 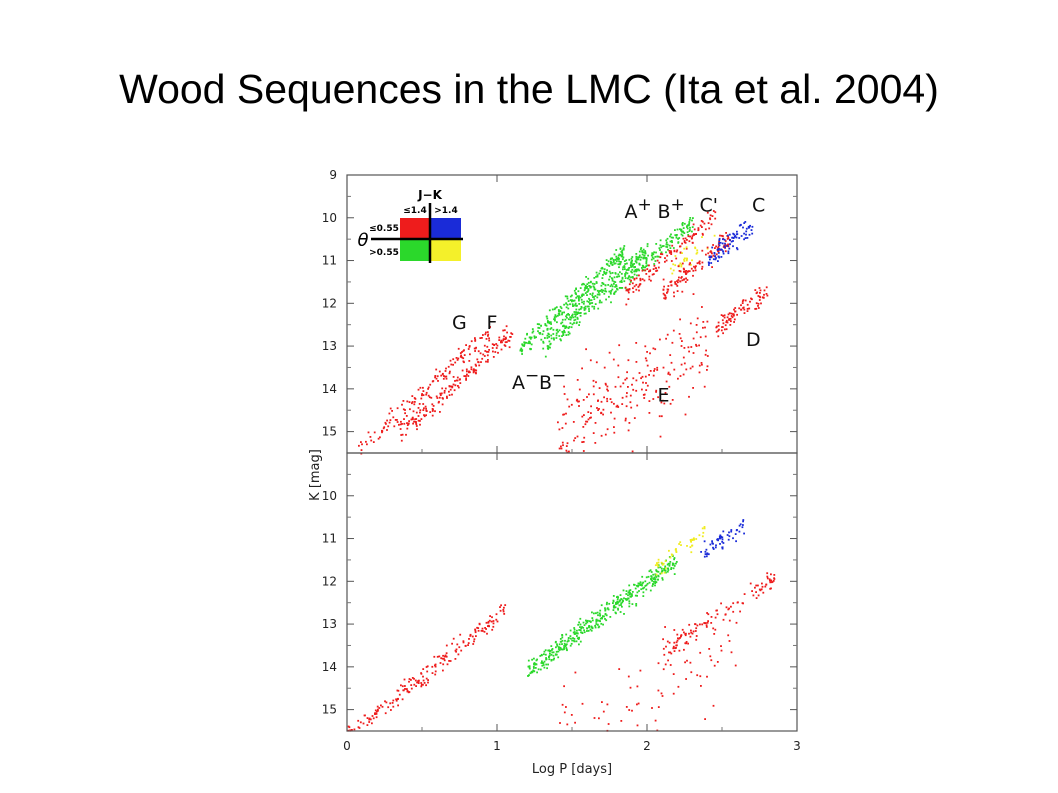 I want to click on sequence-label-F: F, so click(x=492, y=323).